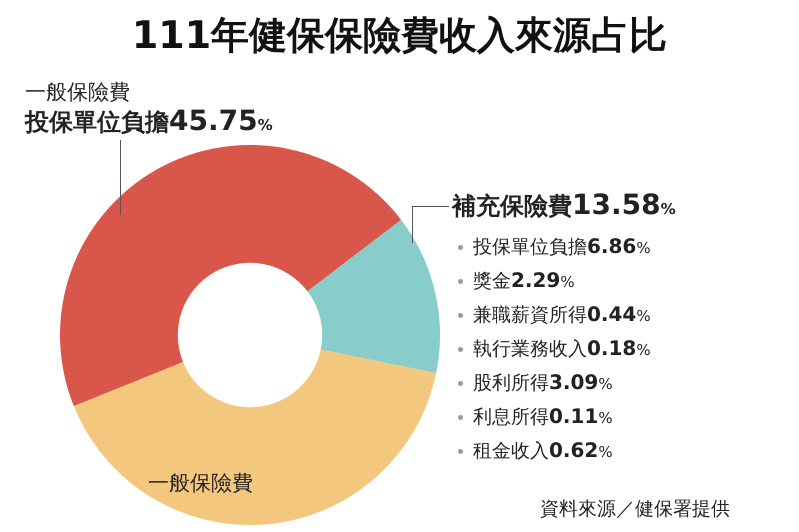 This screenshot has height=532, width=799. Describe the element at coordinates (200, 483) in the screenshot. I see `slice-label: 一般保險費` at that location.